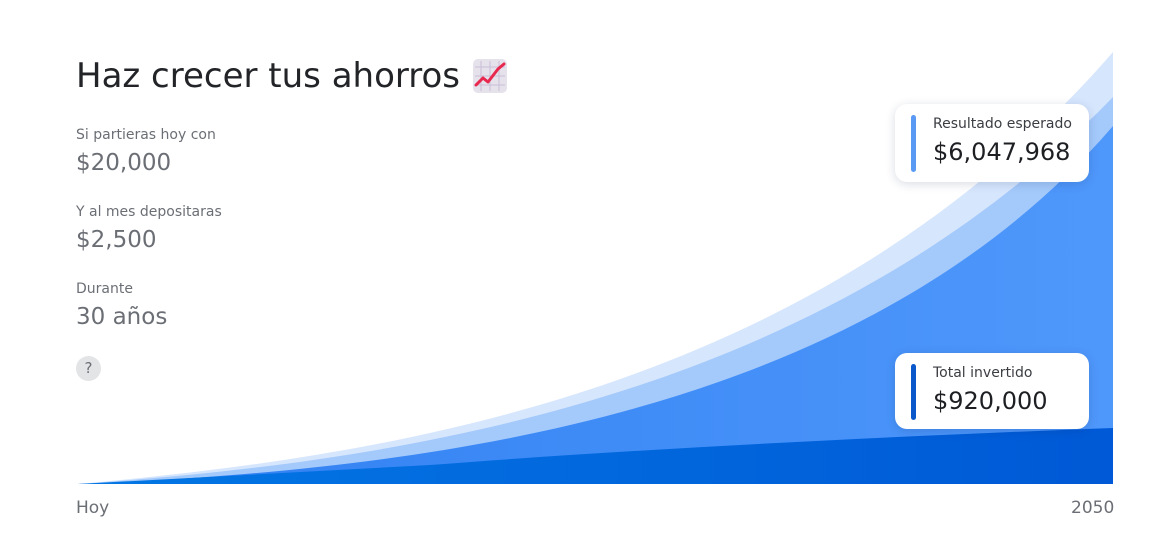 The width and height of the screenshot is (1167, 536). I want to click on total-invested-label: Total invertido, so click(983, 373).